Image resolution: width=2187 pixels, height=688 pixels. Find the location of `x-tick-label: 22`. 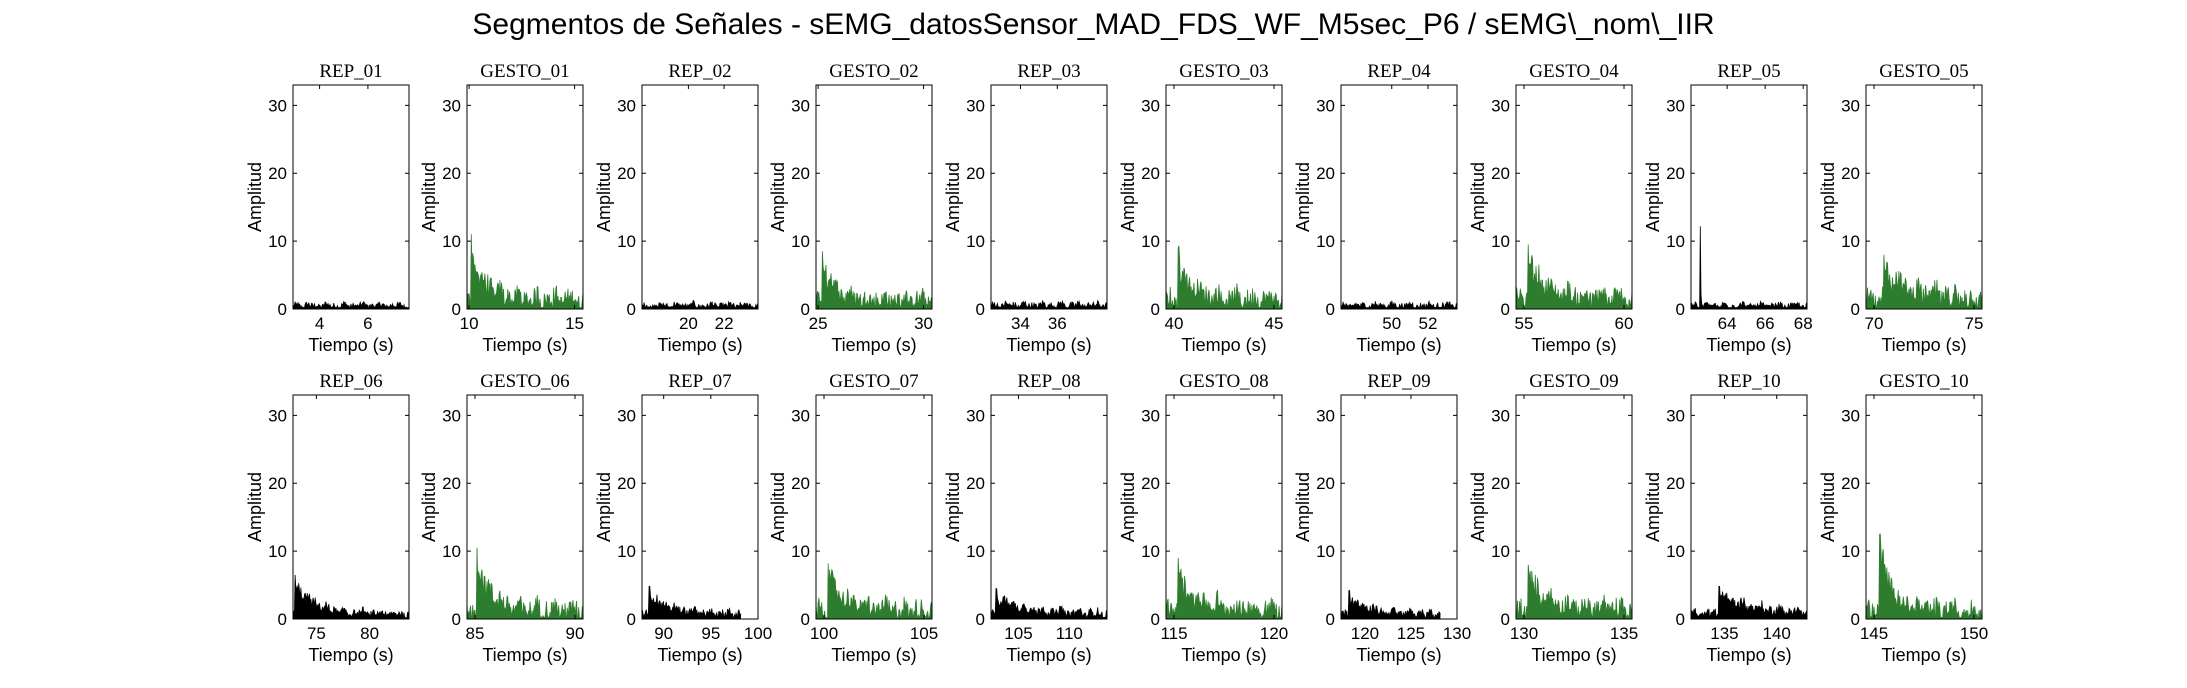

x-tick-label: 22 is located at coordinates (724, 323).